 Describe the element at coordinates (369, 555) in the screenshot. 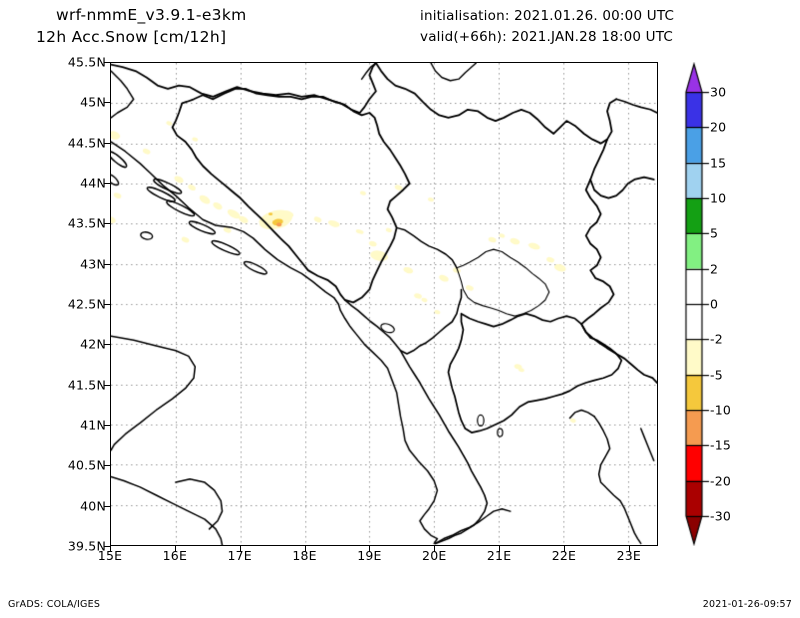

I see `lon-tick-label: 19E` at that location.